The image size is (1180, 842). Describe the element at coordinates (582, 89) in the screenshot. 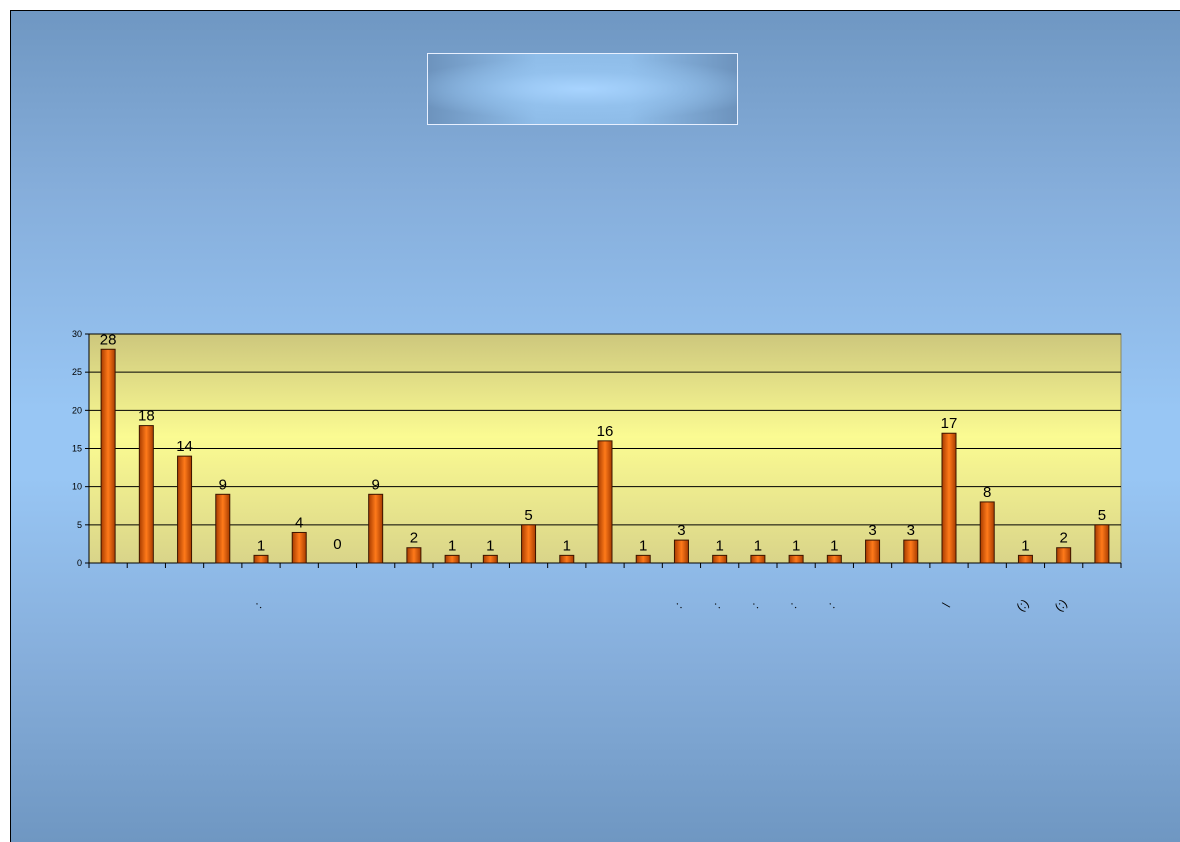

I see `title-placeholder` at that location.